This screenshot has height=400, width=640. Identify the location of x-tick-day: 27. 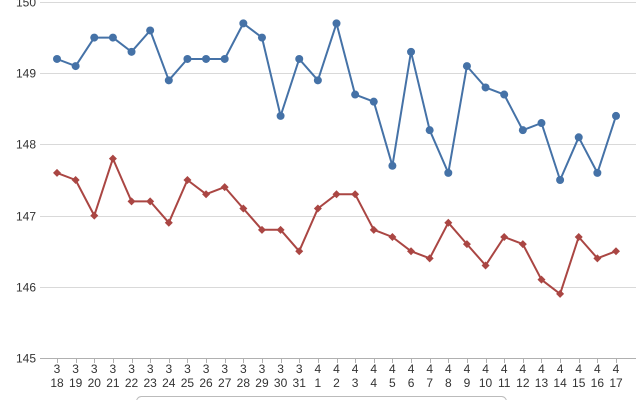
(225, 383).